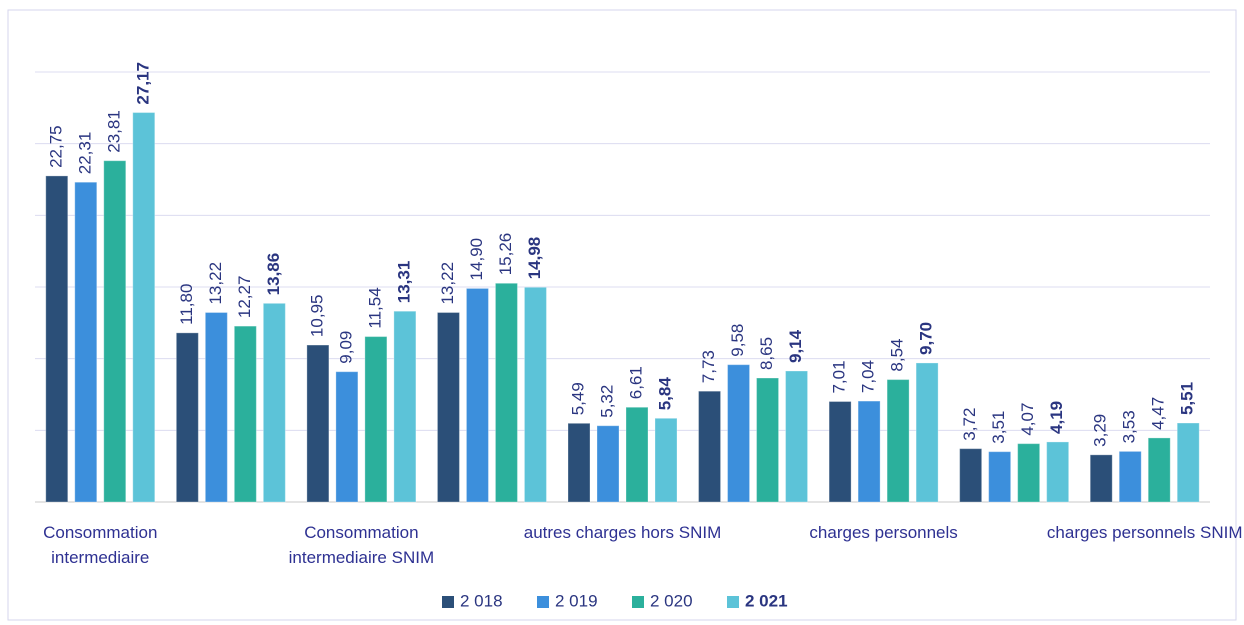 This screenshot has width=1244, height=625. What do you see at coordinates (1158, 413) in the screenshot?
I see `value-label: 4,47` at bounding box center [1158, 413].